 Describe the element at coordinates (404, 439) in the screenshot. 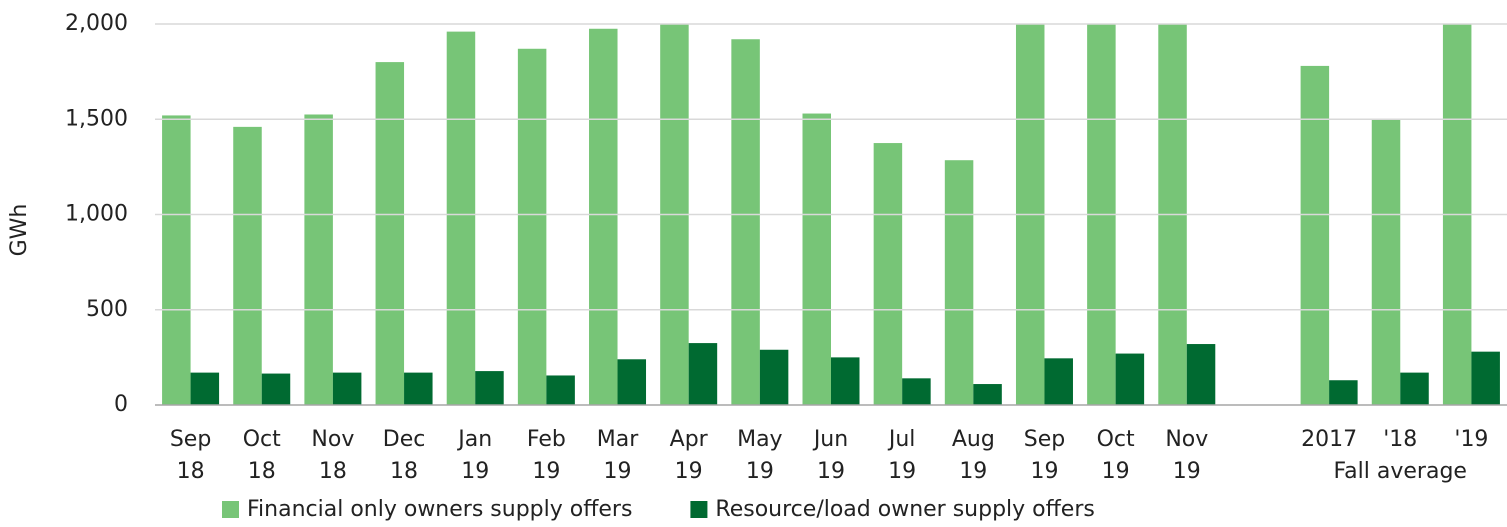

I see `x-tick-label: Dec` at that location.